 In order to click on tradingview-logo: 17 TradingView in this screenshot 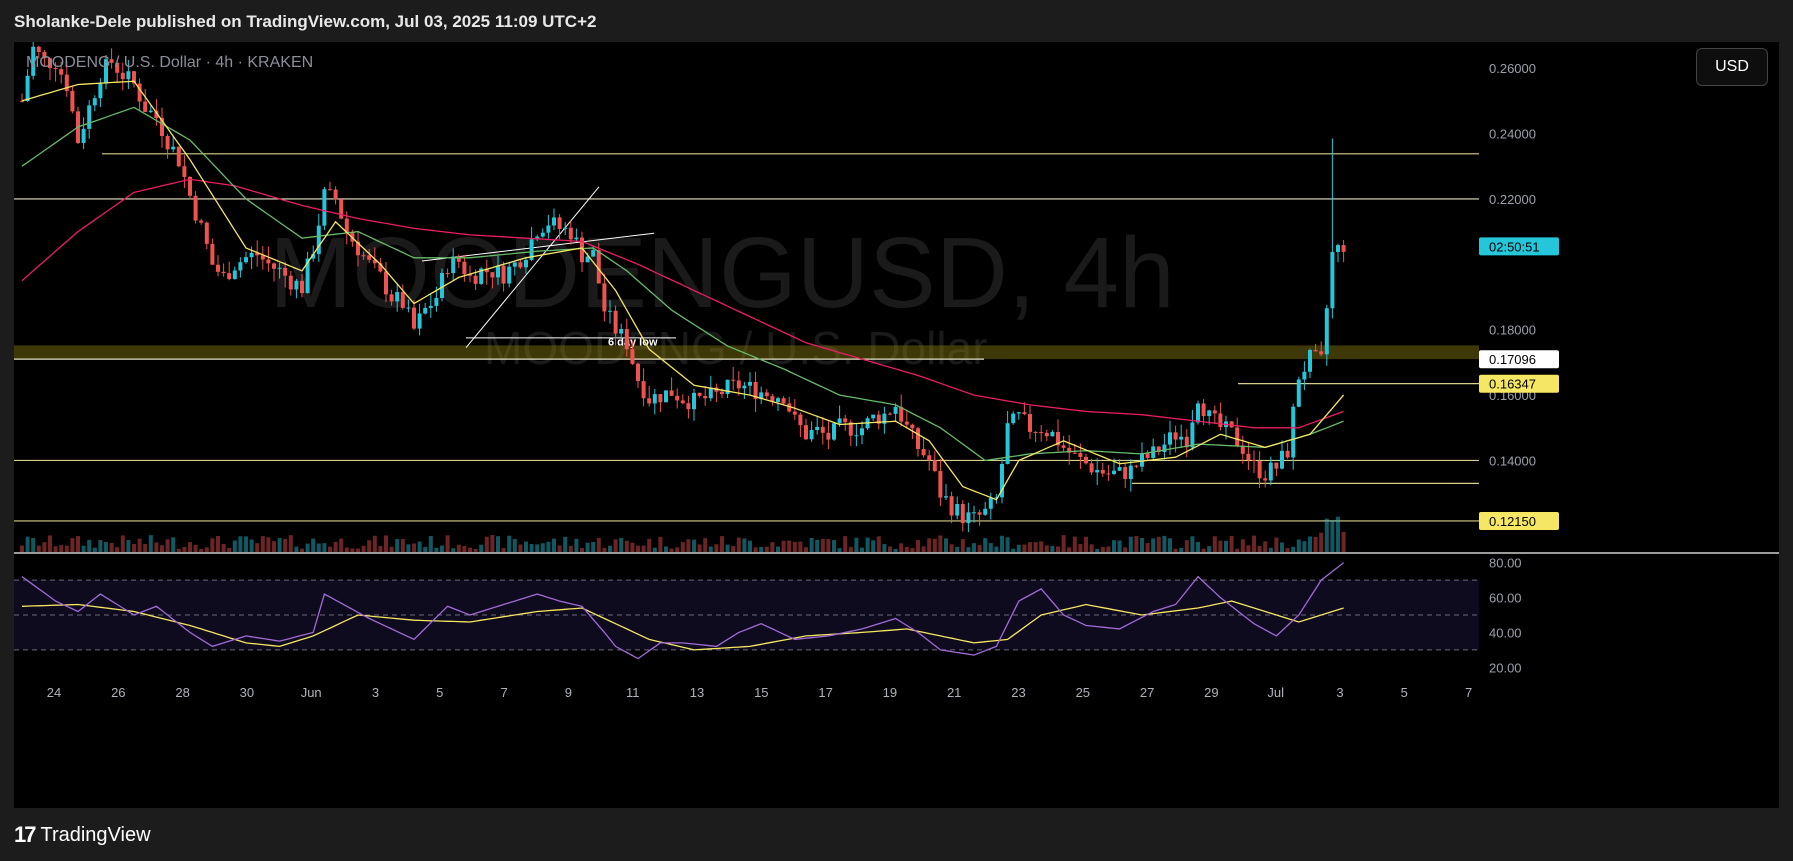, I will do `click(82, 835)`.